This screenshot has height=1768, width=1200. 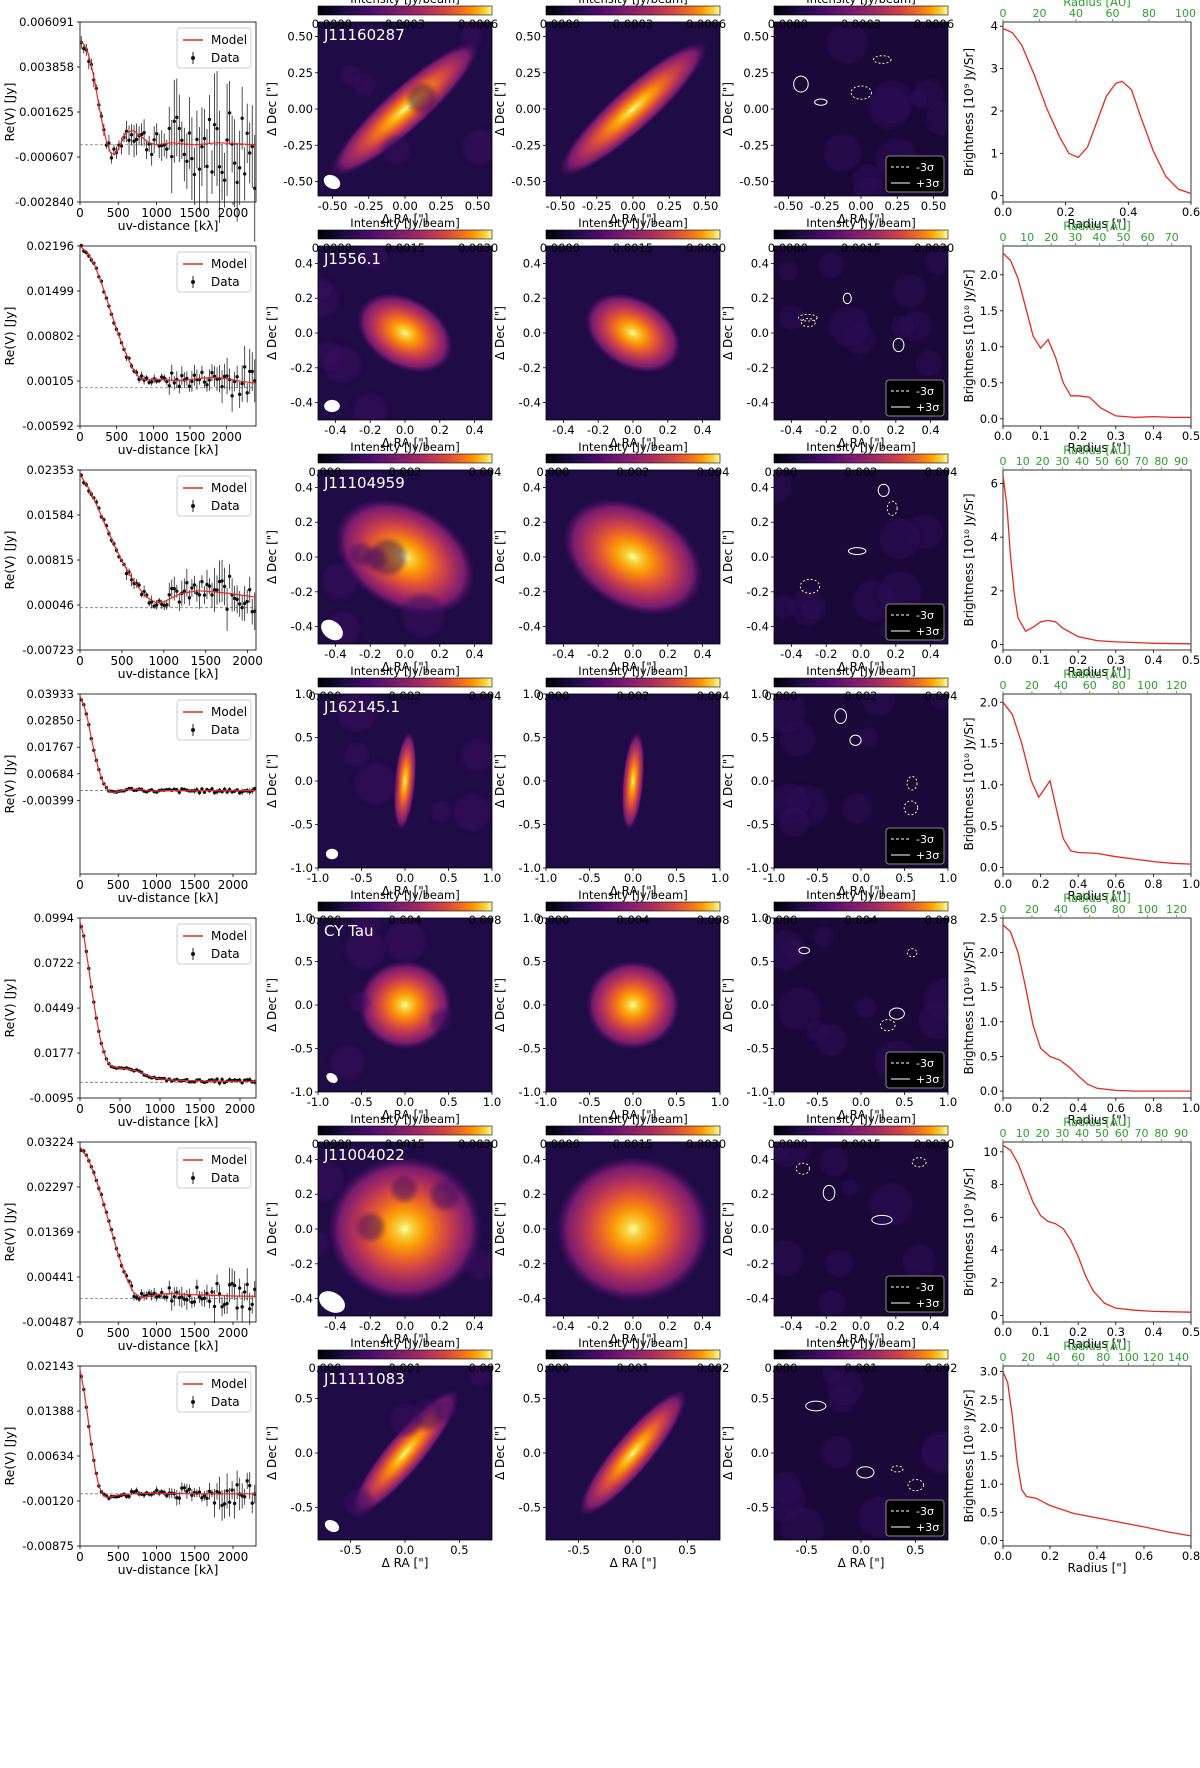 I want to click on x-tick-label: -0.50, so click(x=789, y=206).